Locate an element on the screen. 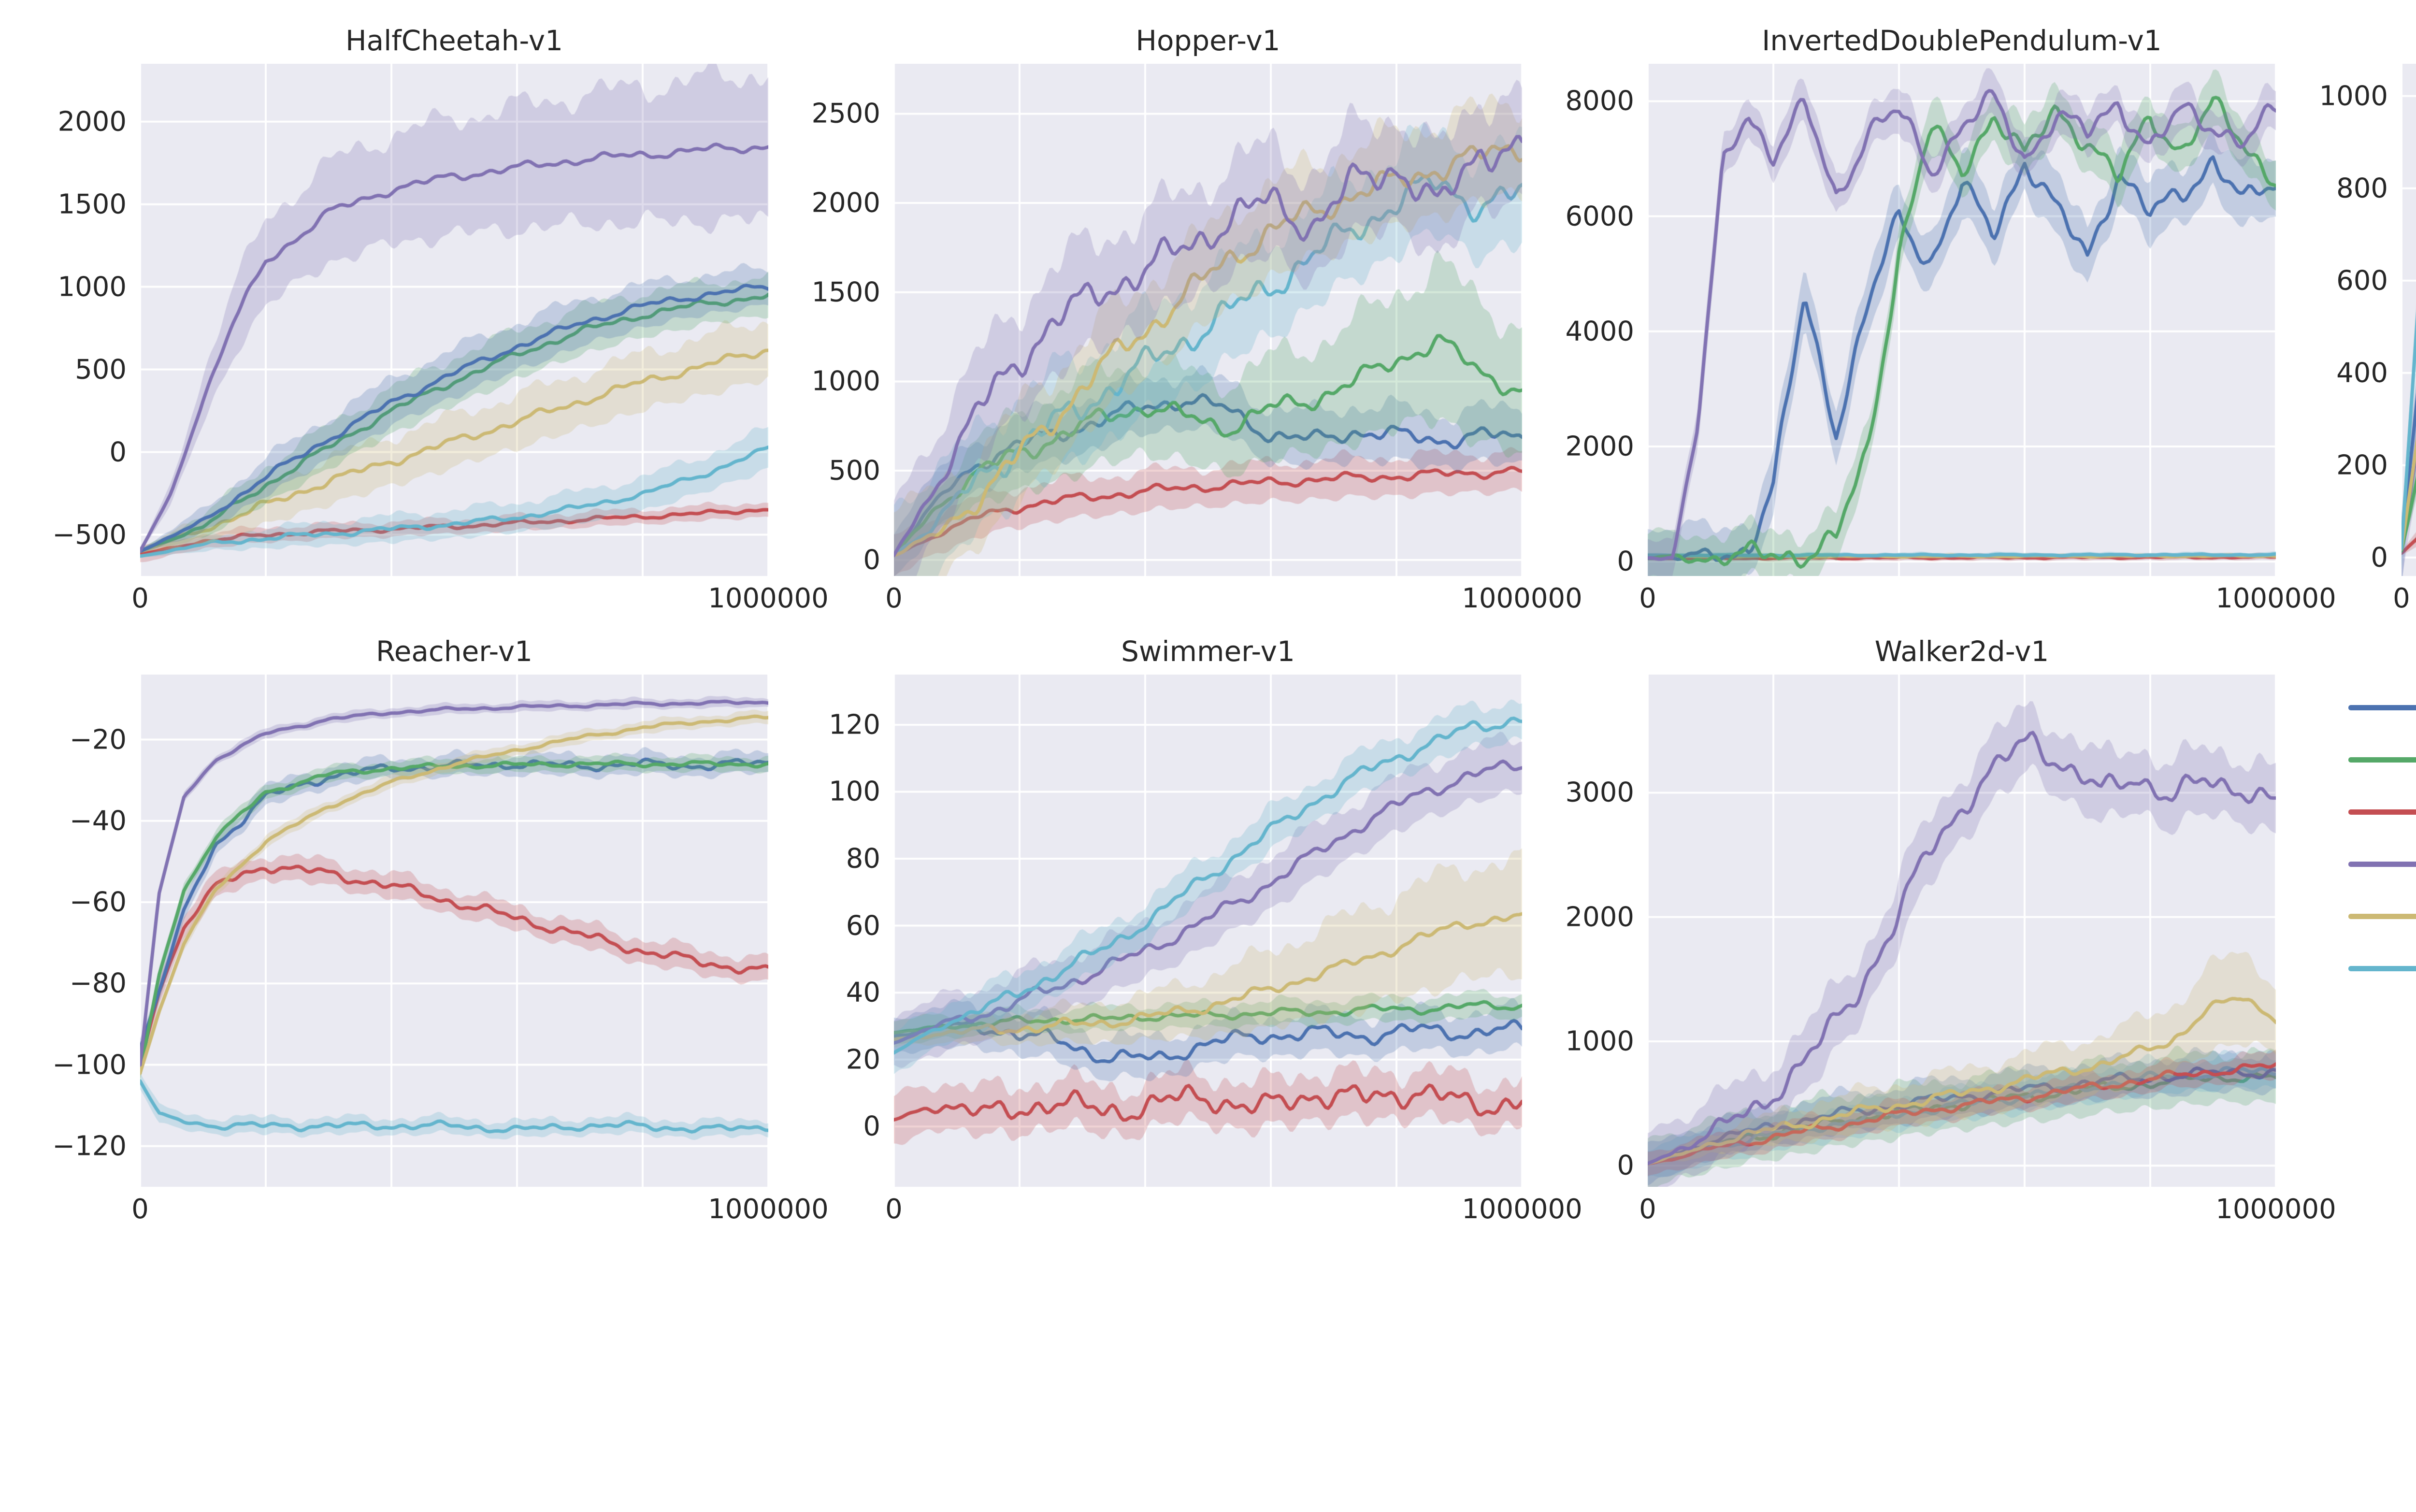  legend-item-pg: 一般的策略梯度适应性算法 is located at coordinates (2382, 916).